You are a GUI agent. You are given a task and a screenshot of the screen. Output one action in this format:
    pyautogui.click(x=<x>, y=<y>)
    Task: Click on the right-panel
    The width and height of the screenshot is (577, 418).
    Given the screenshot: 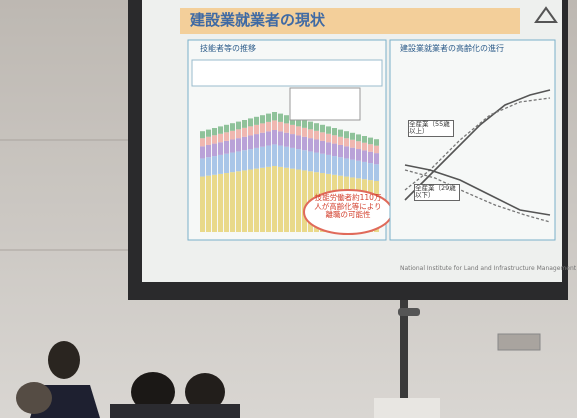 What is the action you would take?
    pyautogui.click(x=472, y=140)
    